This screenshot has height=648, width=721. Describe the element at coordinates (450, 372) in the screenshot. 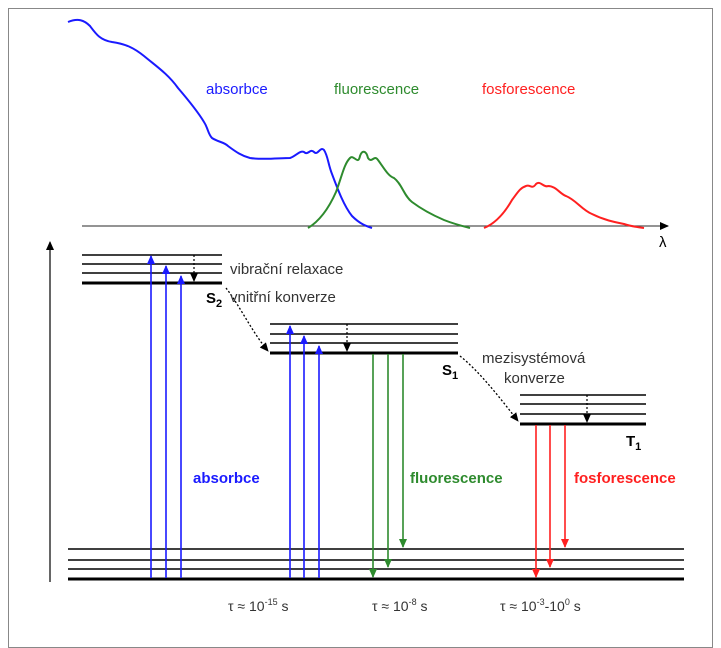

I see `state-label-s1: S1` at that location.